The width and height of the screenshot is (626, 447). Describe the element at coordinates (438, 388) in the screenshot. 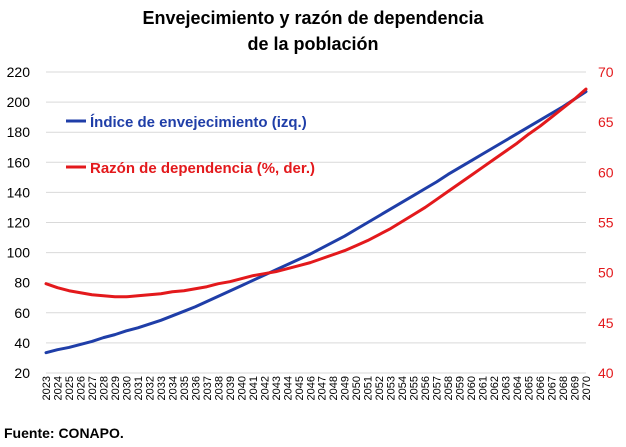

I see `x-tick-label: 2057` at that location.